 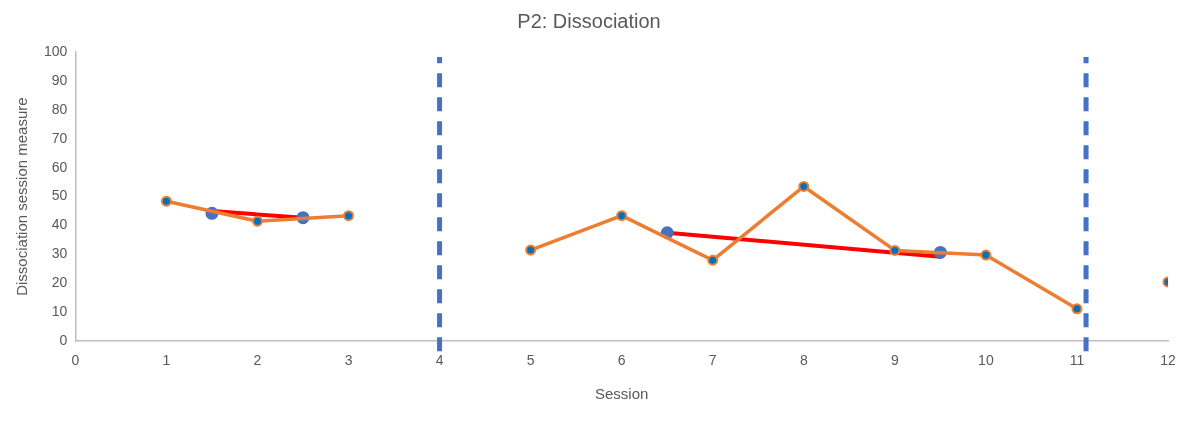 What do you see at coordinates (59, 79) in the screenshot?
I see `y-tick-label: 90` at bounding box center [59, 79].